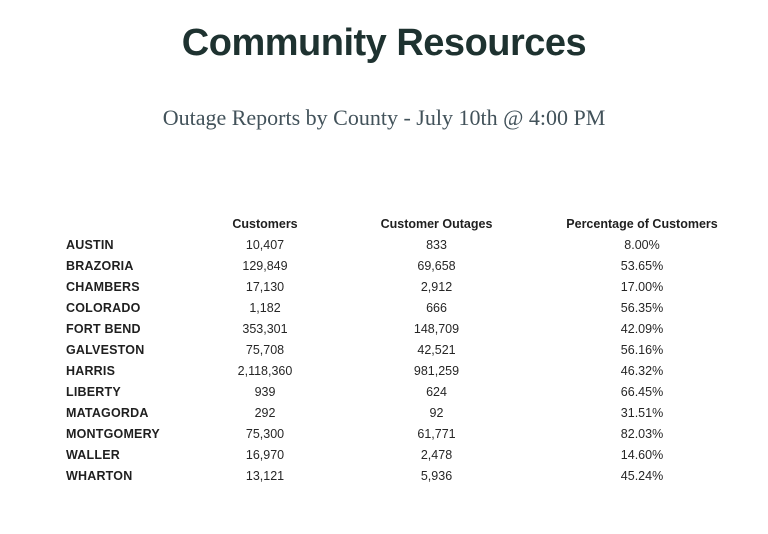  What do you see at coordinates (93, 455) in the screenshot?
I see `county-name-cell: WALLER` at bounding box center [93, 455].